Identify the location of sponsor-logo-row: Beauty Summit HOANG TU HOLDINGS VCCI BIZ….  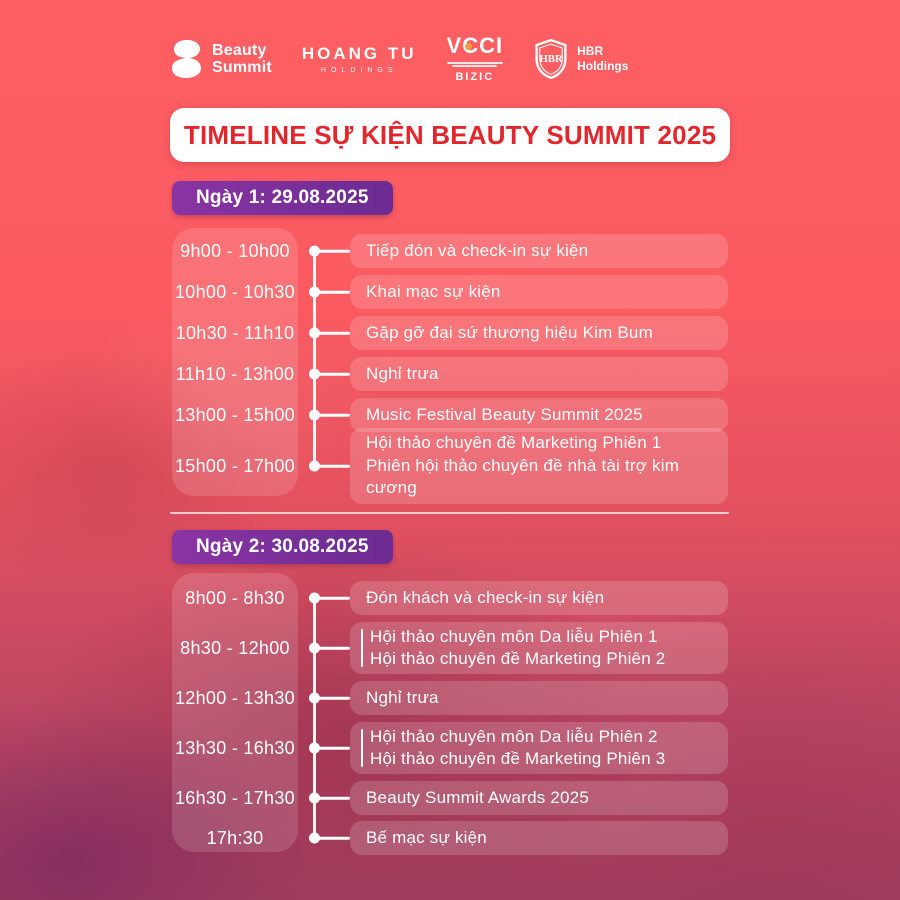
(399, 59).